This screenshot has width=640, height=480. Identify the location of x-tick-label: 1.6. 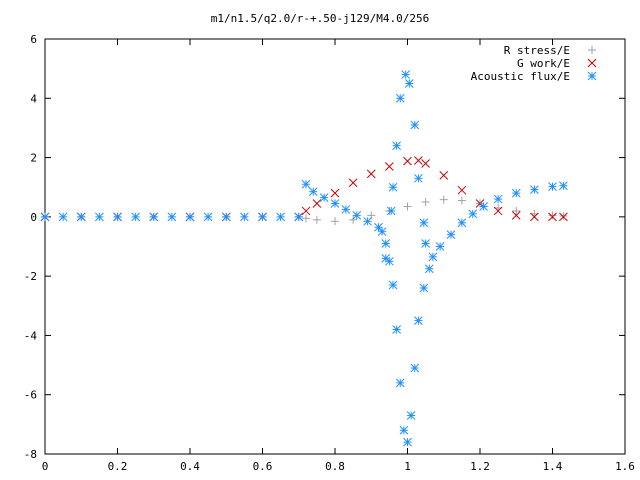
(625, 466).